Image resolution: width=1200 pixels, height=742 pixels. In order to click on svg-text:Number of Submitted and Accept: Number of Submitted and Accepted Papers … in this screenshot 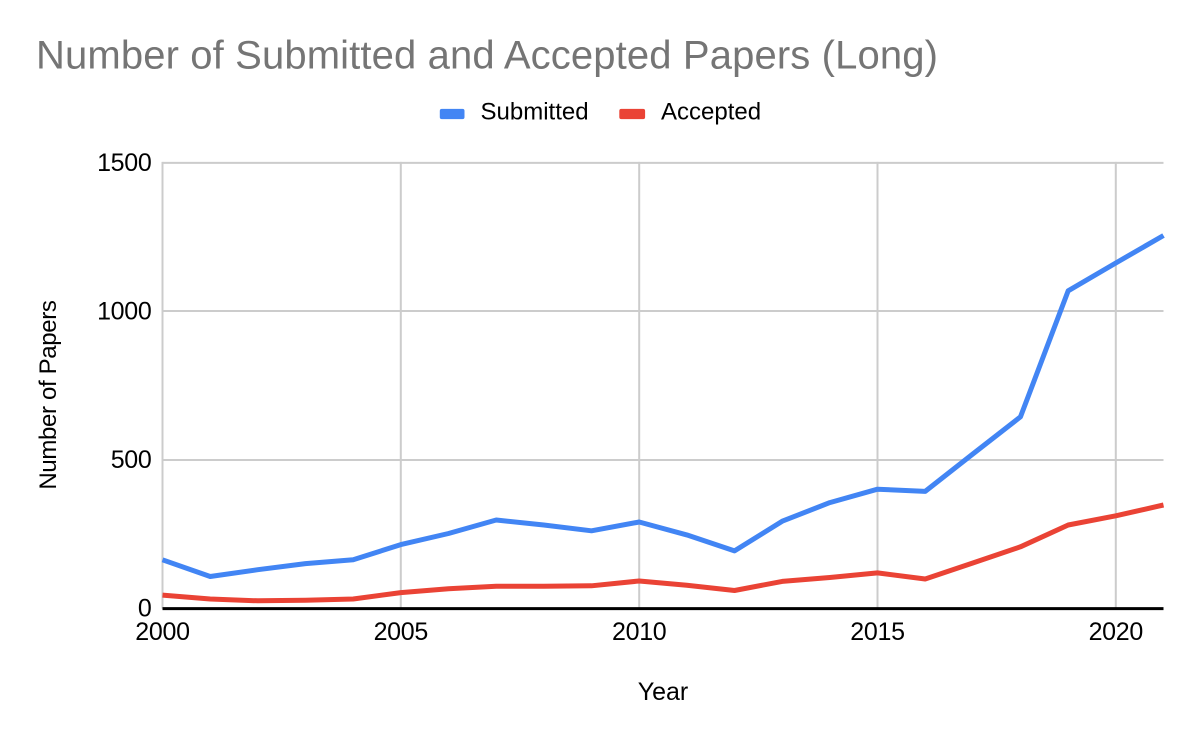, I will do `click(487, 56)`.